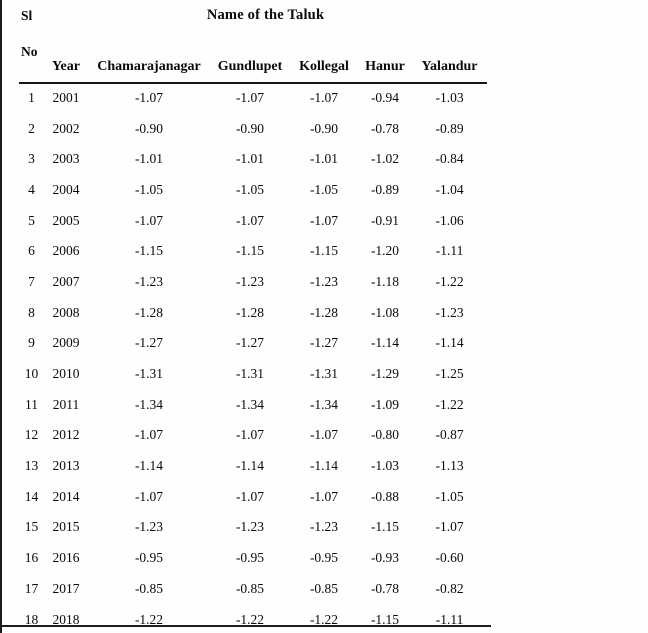 The width and height of the screenshot is (648, 633). Describe the element at coordinates (324, 312) in the screenshot. I see `cell-kollegal: -1.28` at that location.